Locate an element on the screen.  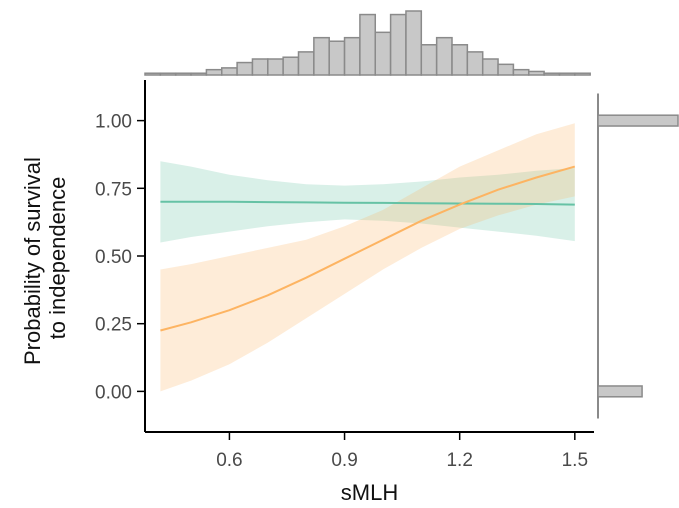
x-tick-label: 0.6 is located at coordinates (229, 460).